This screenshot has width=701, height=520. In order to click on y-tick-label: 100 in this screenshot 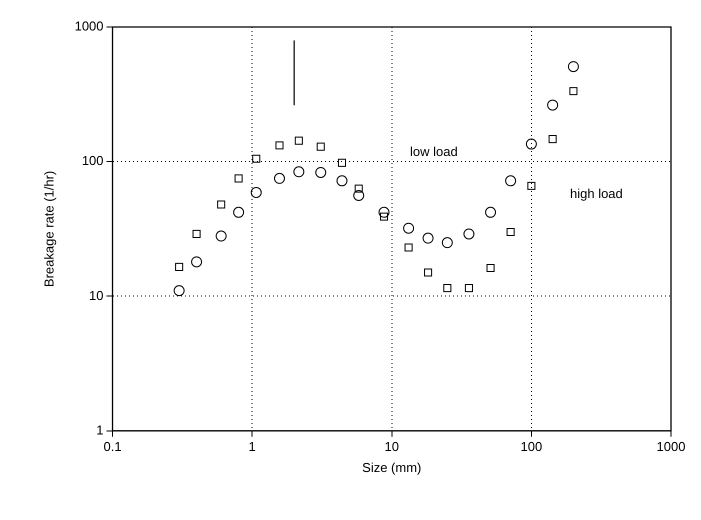, I will do `click(93, 160)`.